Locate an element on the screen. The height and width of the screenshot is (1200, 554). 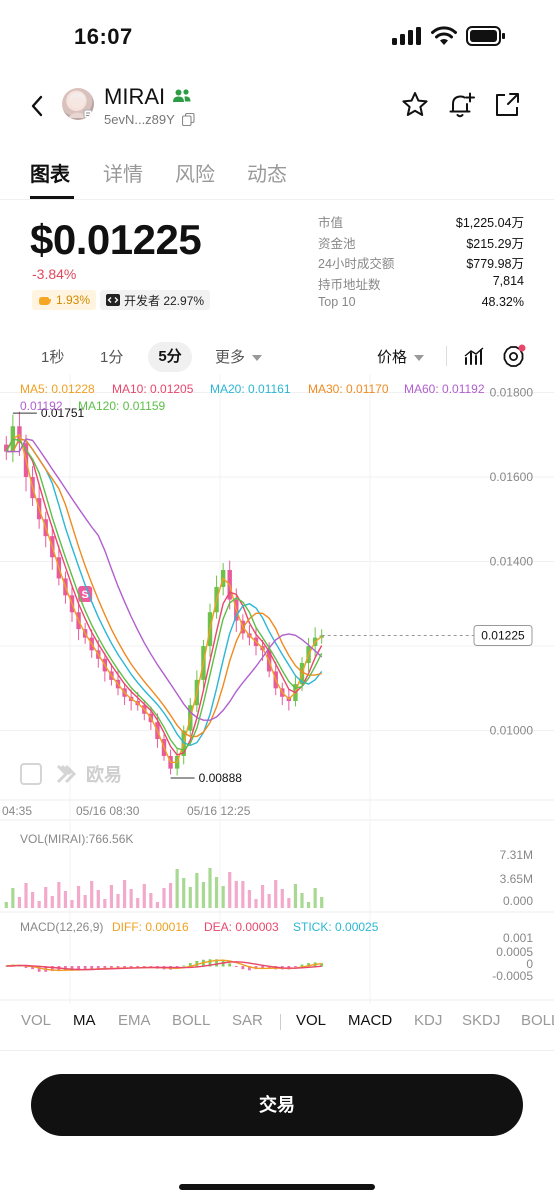
tab-details: 详情 is located at coordinates (123, 175).